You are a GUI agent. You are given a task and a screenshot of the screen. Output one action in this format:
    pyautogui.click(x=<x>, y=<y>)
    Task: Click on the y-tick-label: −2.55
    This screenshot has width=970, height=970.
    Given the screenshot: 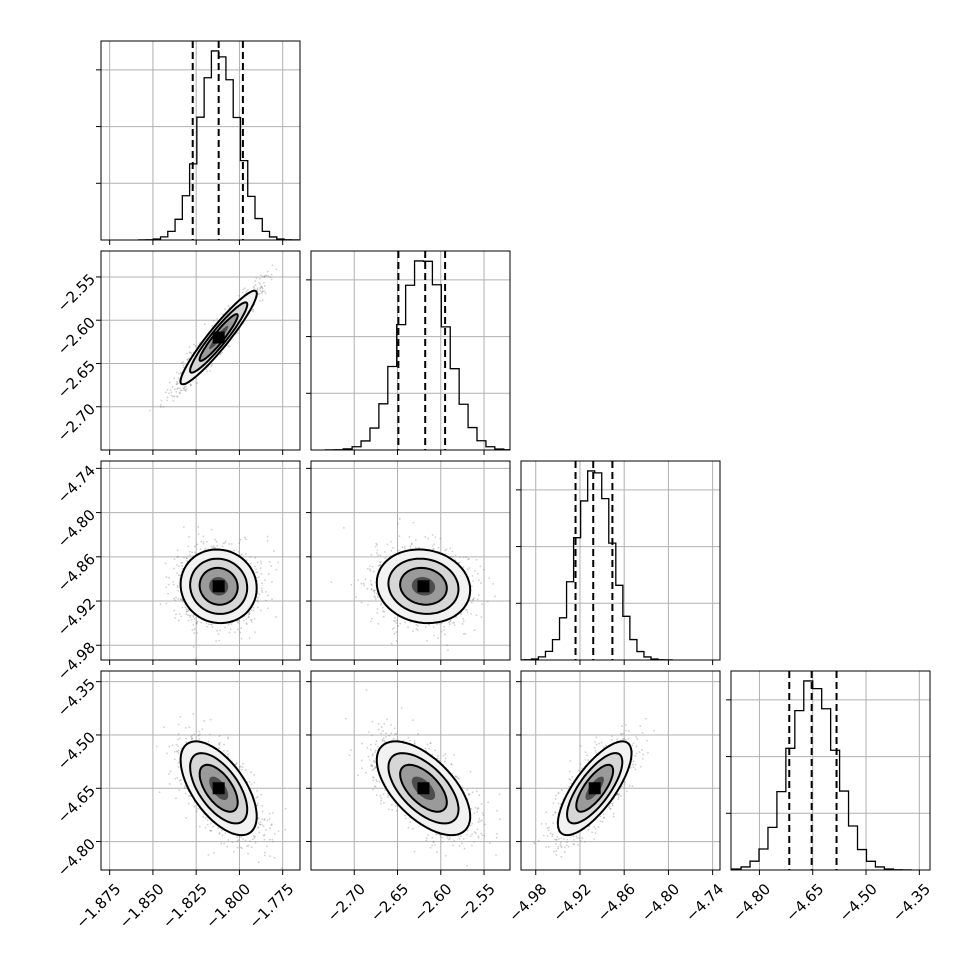 What is the action you would take?
    pyautogui.click(x=76, y=292)
    